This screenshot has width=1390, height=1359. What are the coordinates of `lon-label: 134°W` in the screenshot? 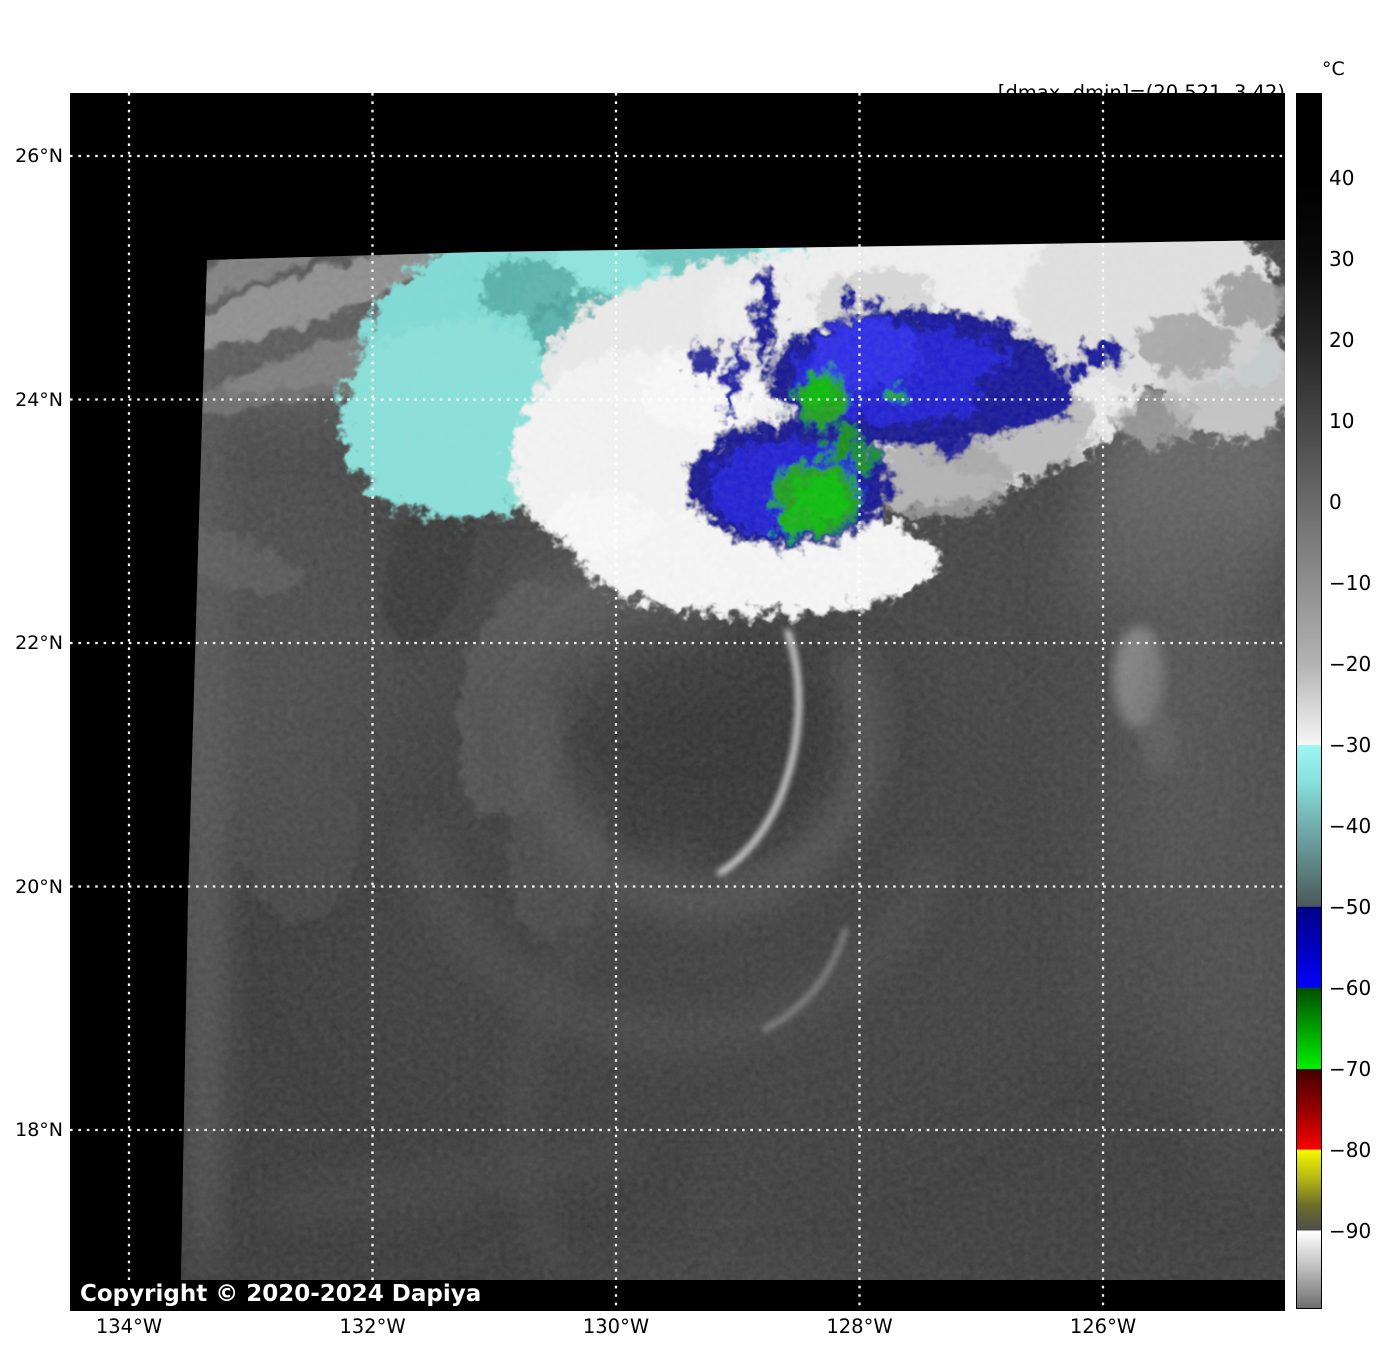 It's located at (129, 1326).